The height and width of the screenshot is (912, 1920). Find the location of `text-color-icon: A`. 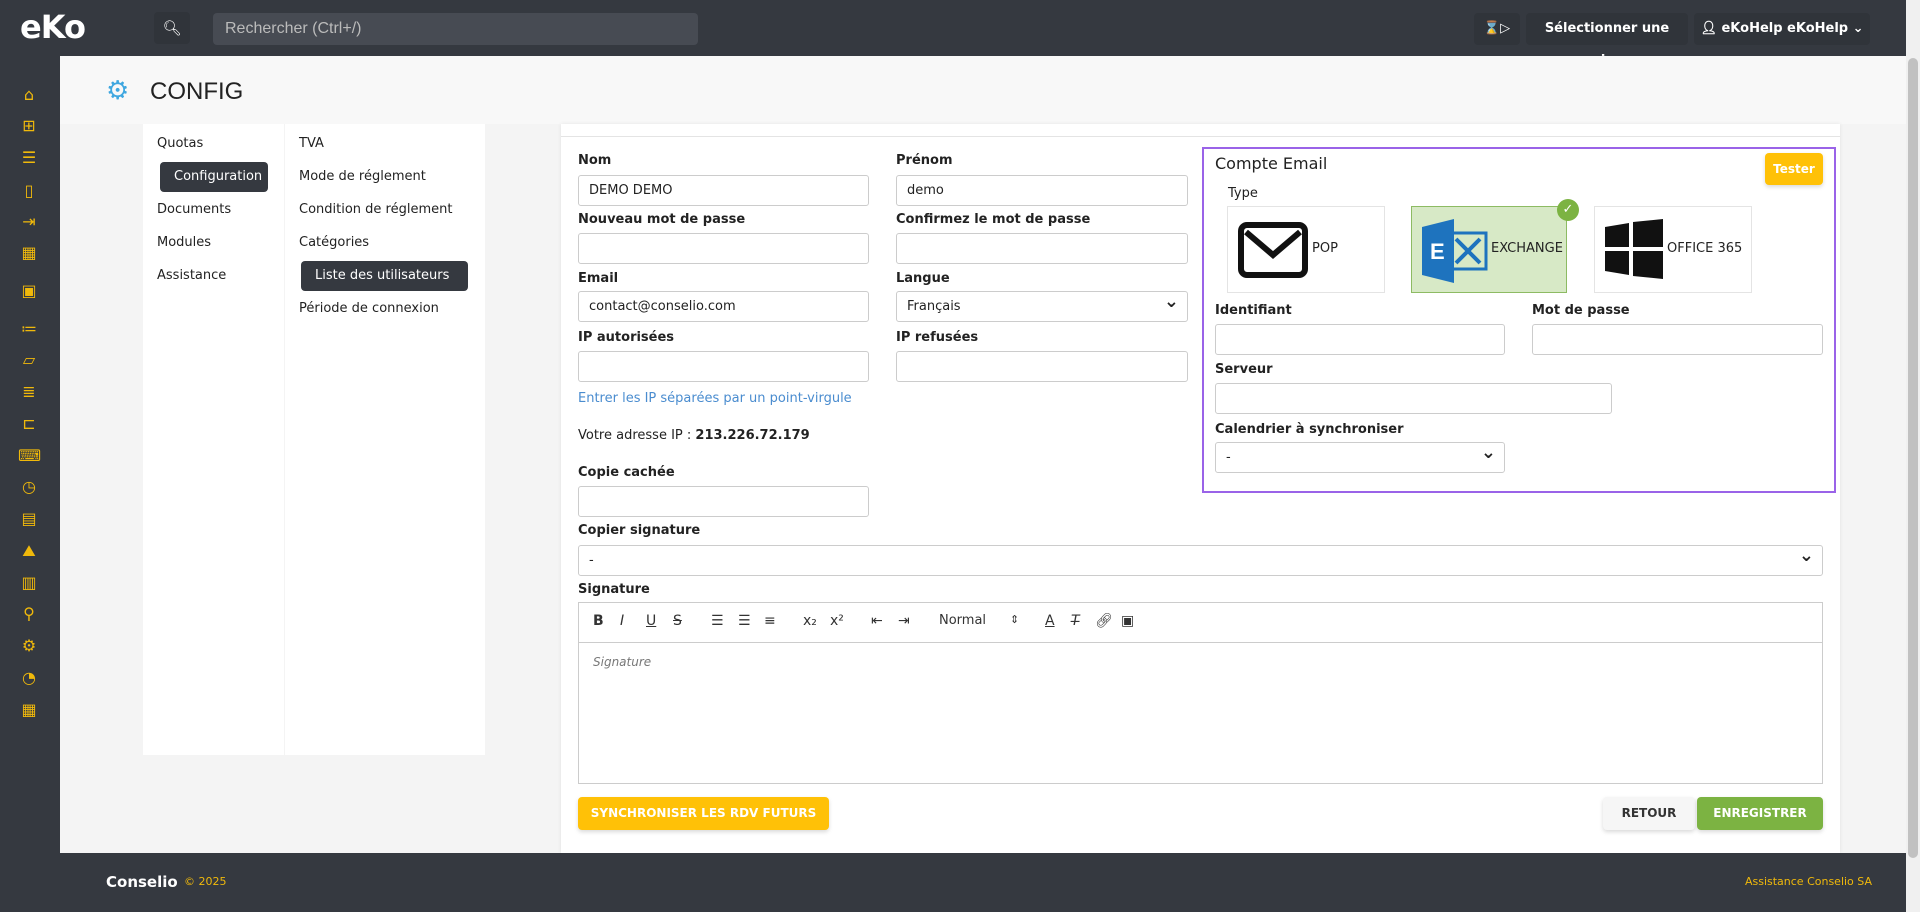

text-color-icon: A is located at coordinates (1050, 621).